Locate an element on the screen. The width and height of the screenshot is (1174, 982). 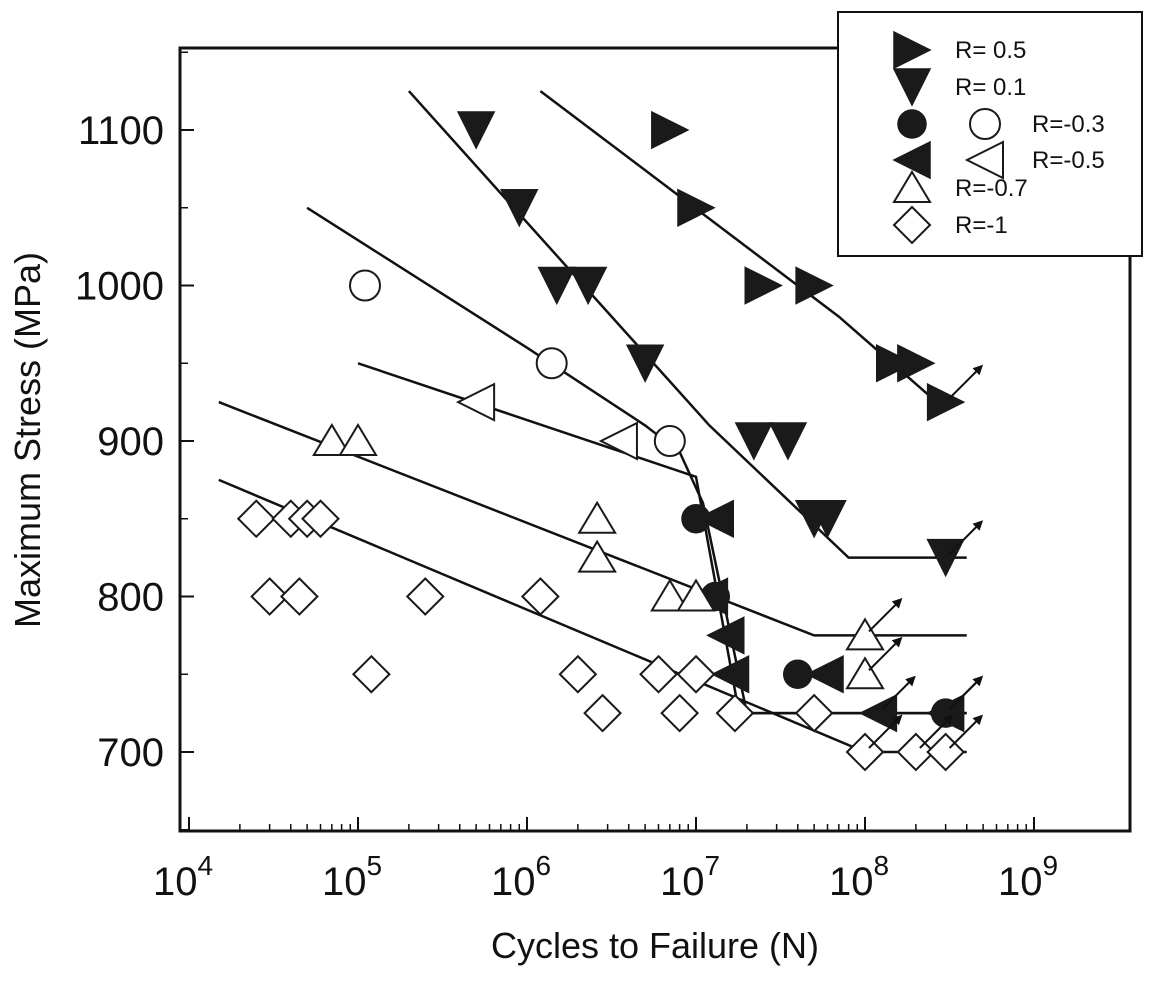
x-minor-ticks is located at coordinates (633, 827).